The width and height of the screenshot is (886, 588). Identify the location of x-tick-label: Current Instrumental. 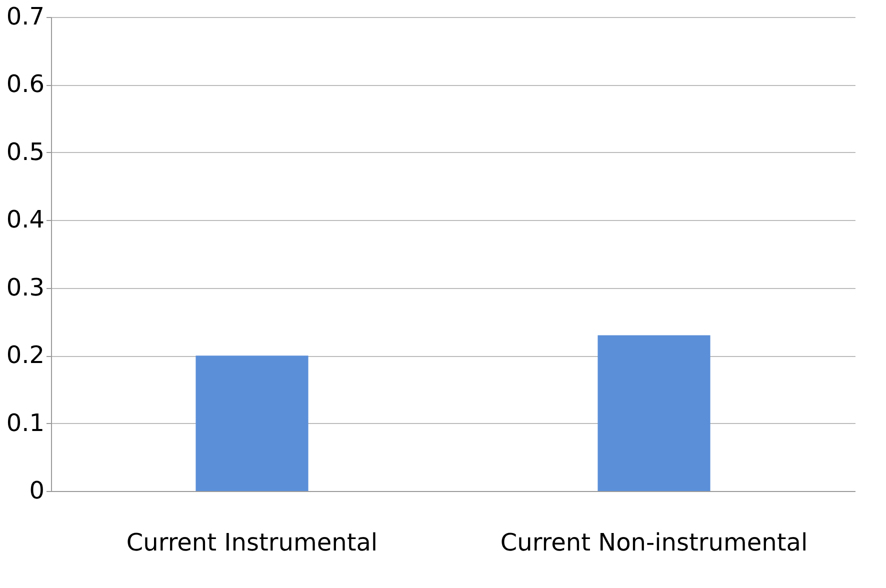
(252, 542).